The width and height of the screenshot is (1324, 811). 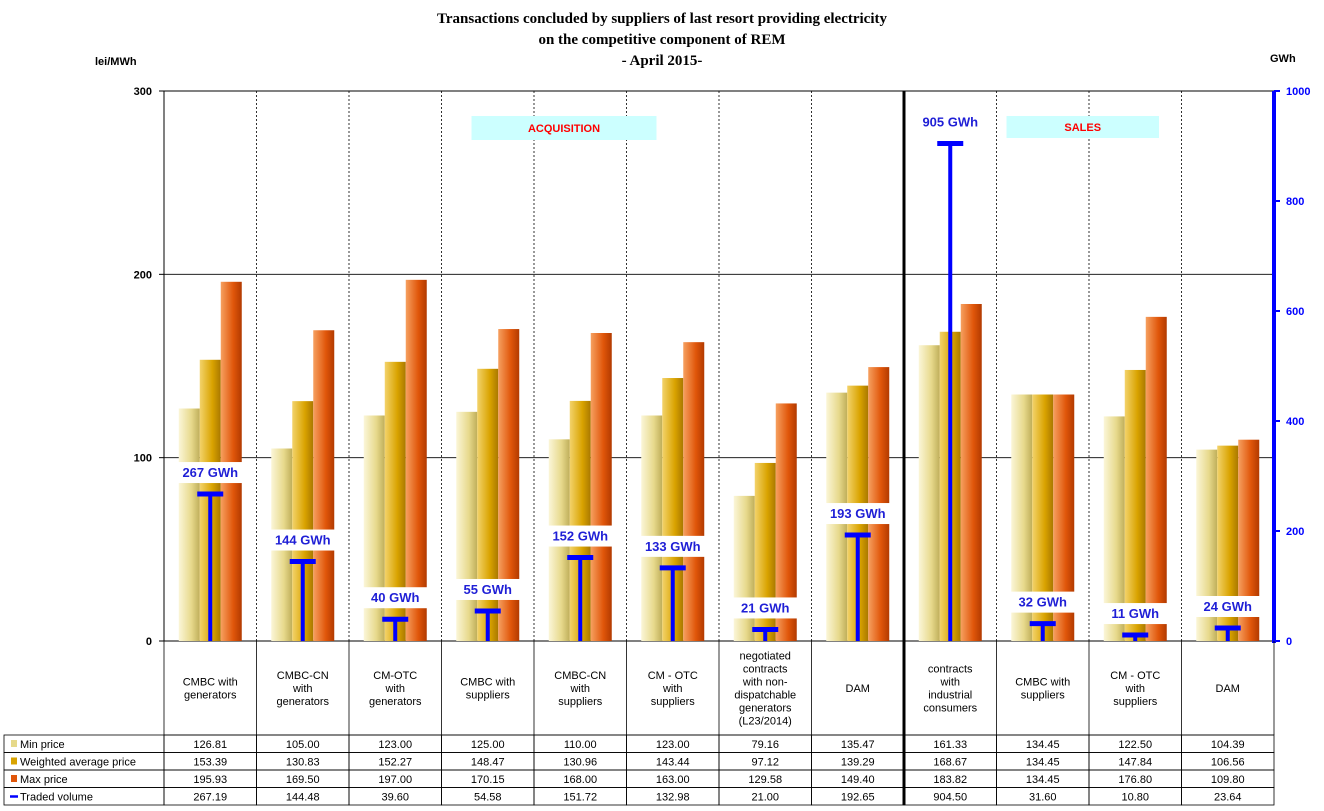 What do you see at coordinates (149, 642) in the screenshot?
I see `y-tick-label: 0` at bounding box center [149, 642].